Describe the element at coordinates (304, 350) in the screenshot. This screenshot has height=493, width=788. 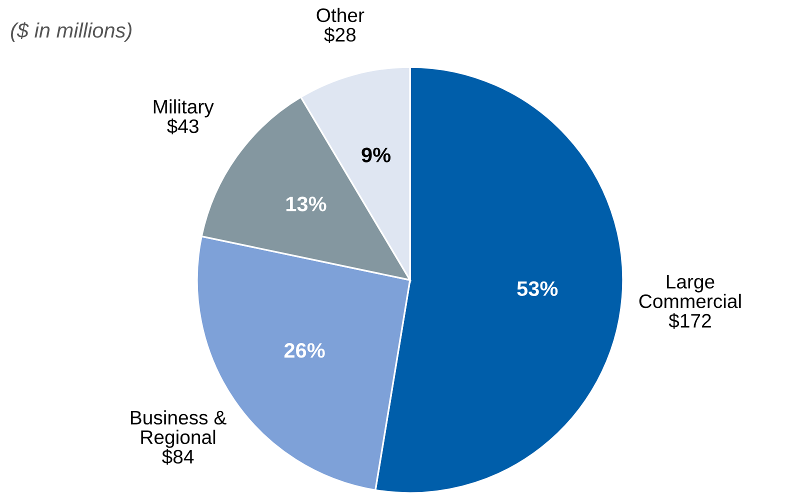
I see `text: 26%` at that location.